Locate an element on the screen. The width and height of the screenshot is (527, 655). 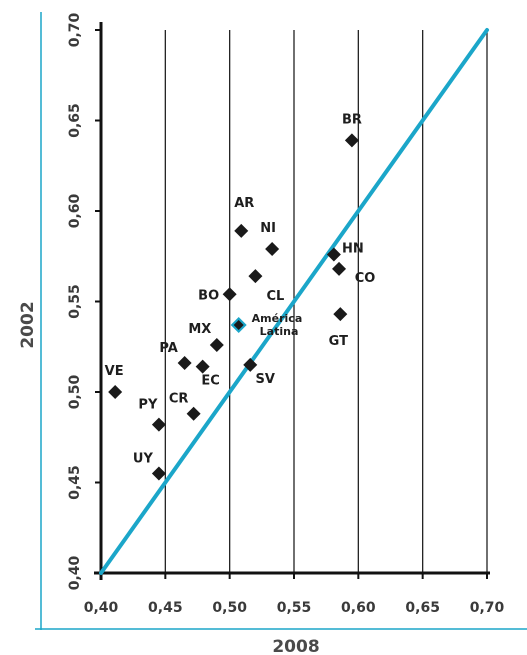
point-ar is located at coordinates (241, 230).